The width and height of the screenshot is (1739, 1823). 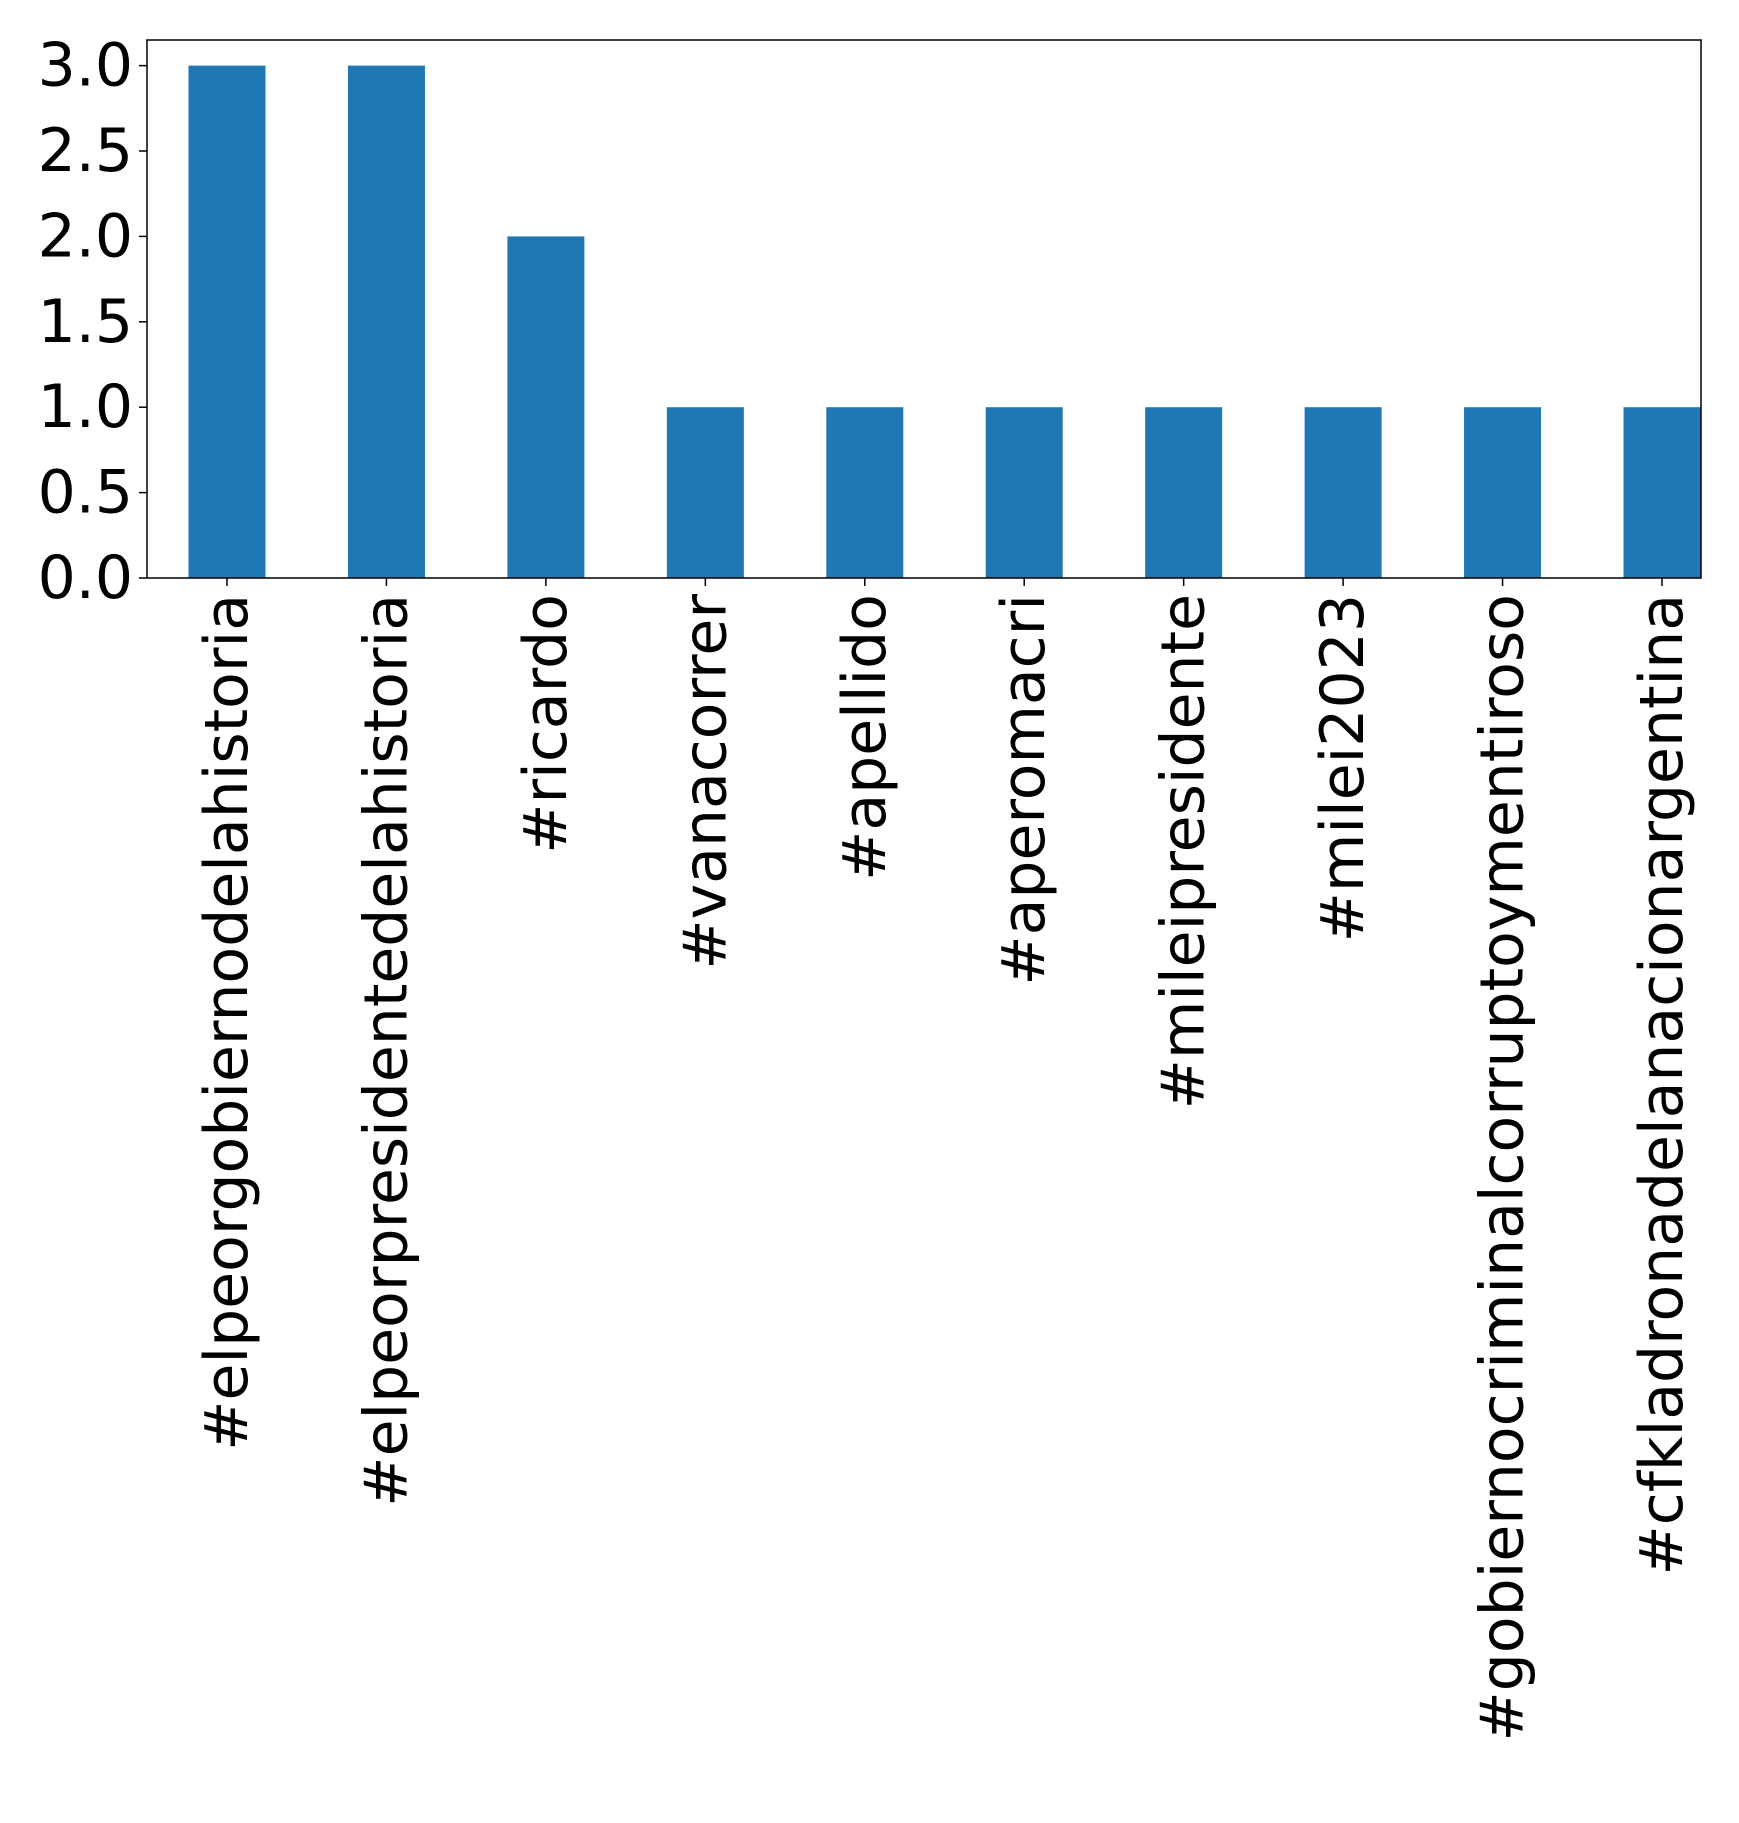 What do you see at coordinates (705, 782) in the screenshot?
I see `x-tick-label: #vanacorrer` at bounding box center [705, 782].